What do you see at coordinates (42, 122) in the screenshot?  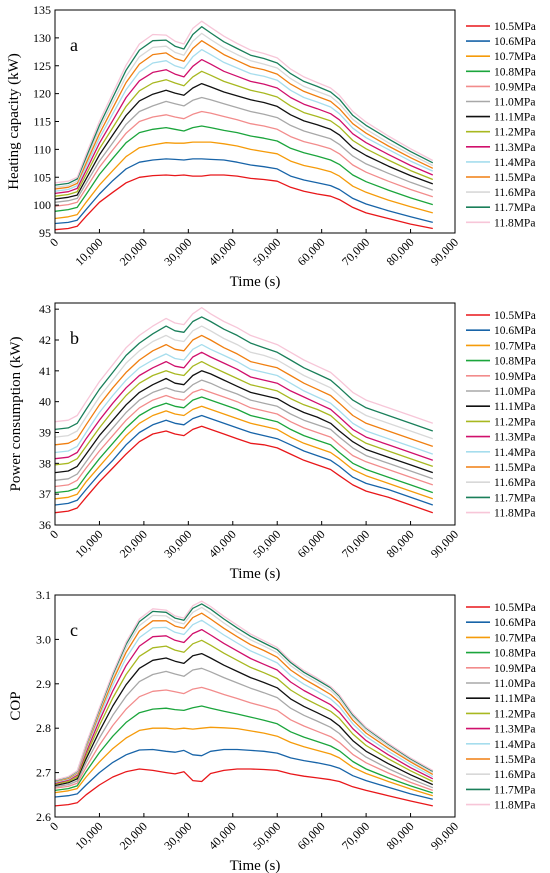 I see `y-tick-label: 115` at bounding box center [42, 122].